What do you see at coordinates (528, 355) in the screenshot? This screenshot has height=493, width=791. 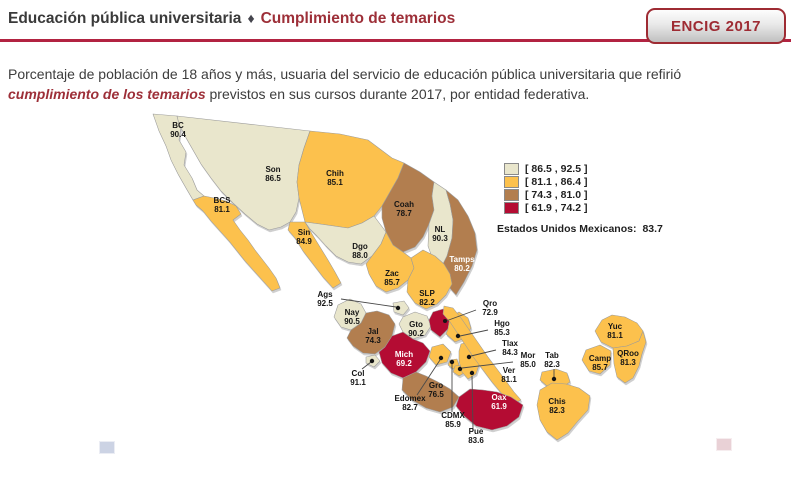 I see `state-label-mor: Mor` at bounding box center [528, 355].